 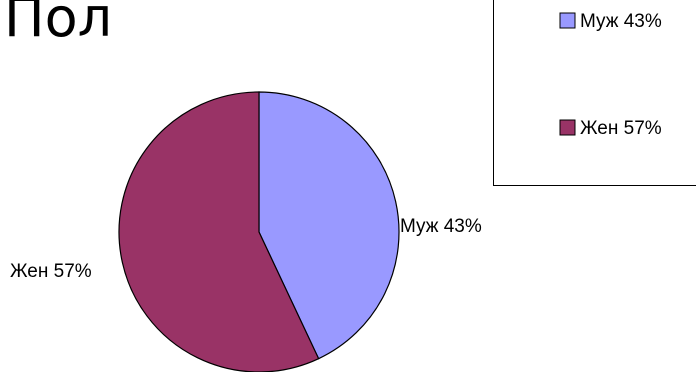 What do you see at coordinates (567, 127) in the screenshot?
I see `legend-swatch-zhen` at bounding box center [567, 127].